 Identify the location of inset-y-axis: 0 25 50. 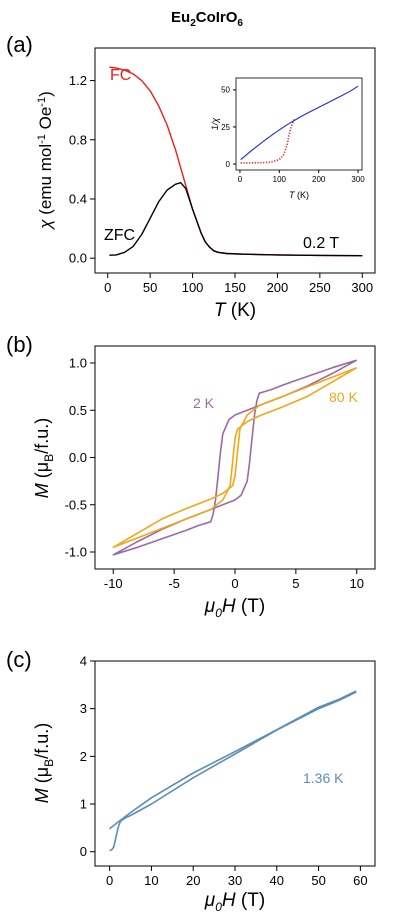
(228, 127).